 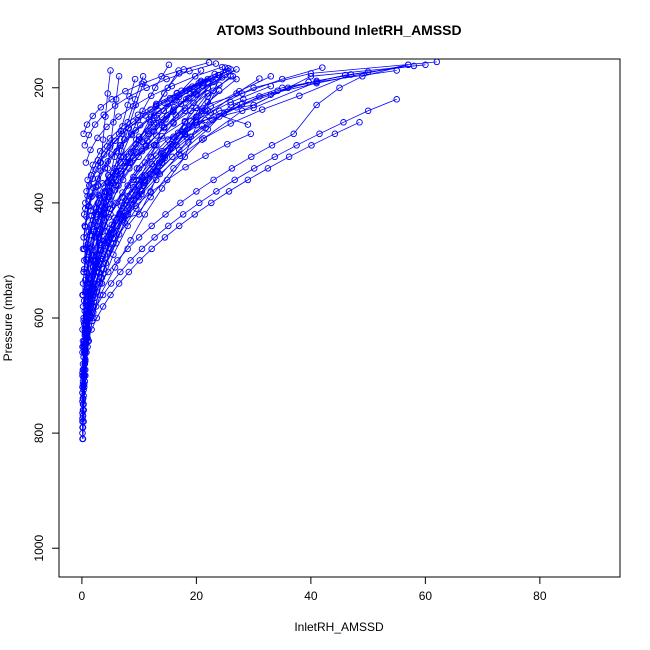 I want to click on y-tick-label: 1000, so click(x=39, y=548).